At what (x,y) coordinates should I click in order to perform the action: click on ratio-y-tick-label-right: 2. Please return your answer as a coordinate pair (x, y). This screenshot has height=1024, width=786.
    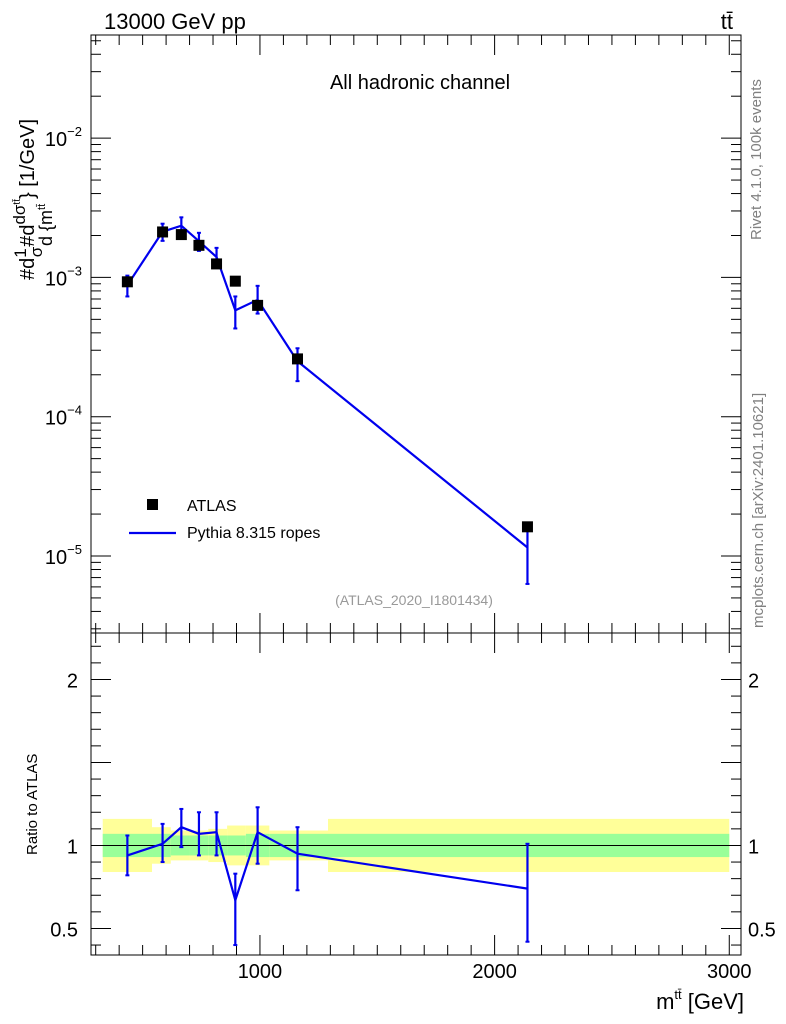
    Looking at the image, I should click on (753, 681).